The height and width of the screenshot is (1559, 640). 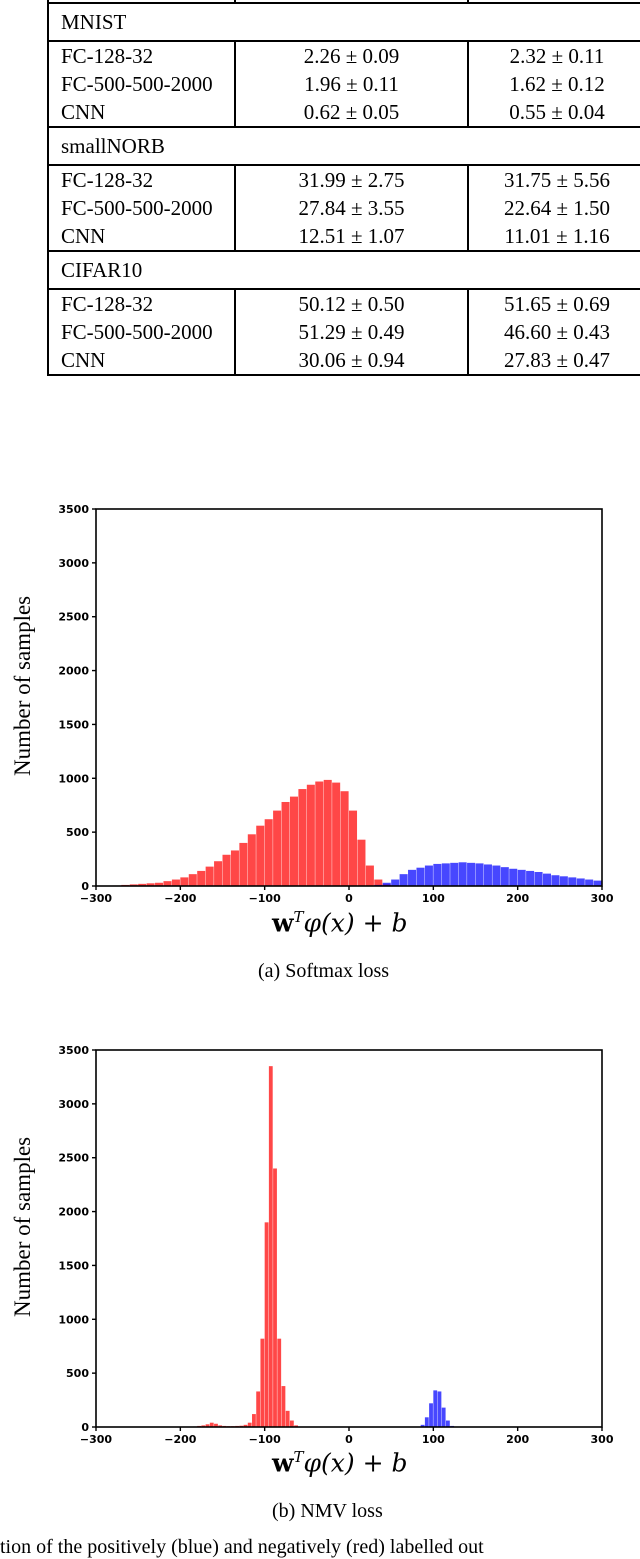 What do you see at coordinates (351, 303) in the screenshot?
I see `value-cell: 50.12 ± 0.50` at bounding box center [351, 303].